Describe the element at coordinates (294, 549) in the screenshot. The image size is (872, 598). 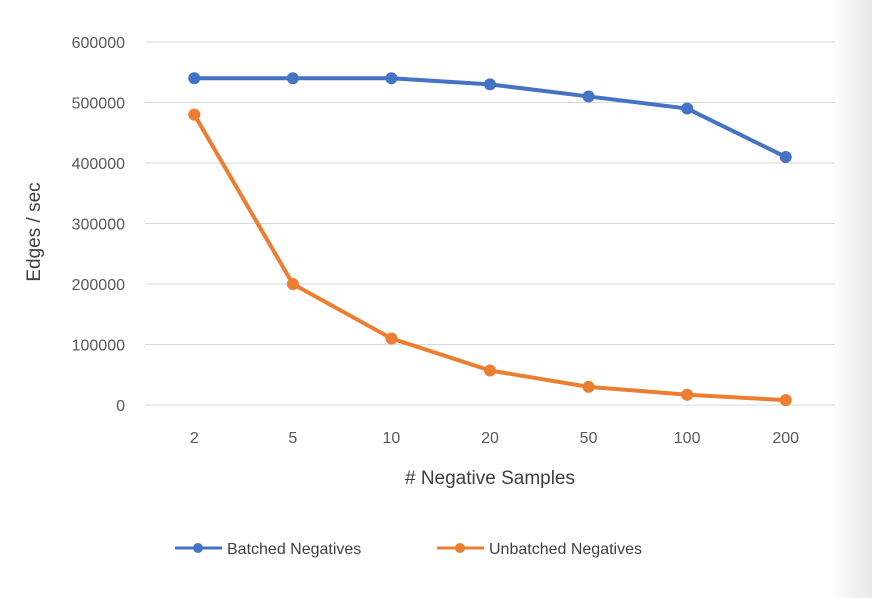
I see `legend-label-batched: Batched Negatives` at that location.